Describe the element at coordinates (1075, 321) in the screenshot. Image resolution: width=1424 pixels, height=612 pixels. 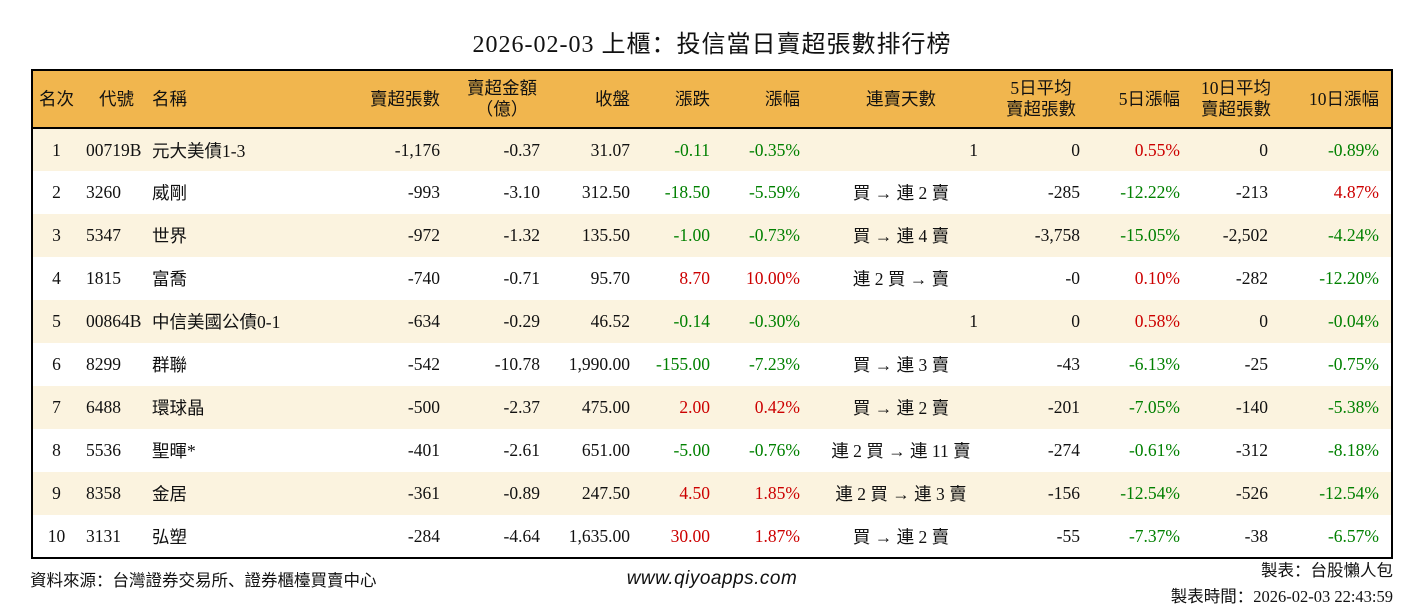
I see `cell-avg5-sell: 0` at that location.